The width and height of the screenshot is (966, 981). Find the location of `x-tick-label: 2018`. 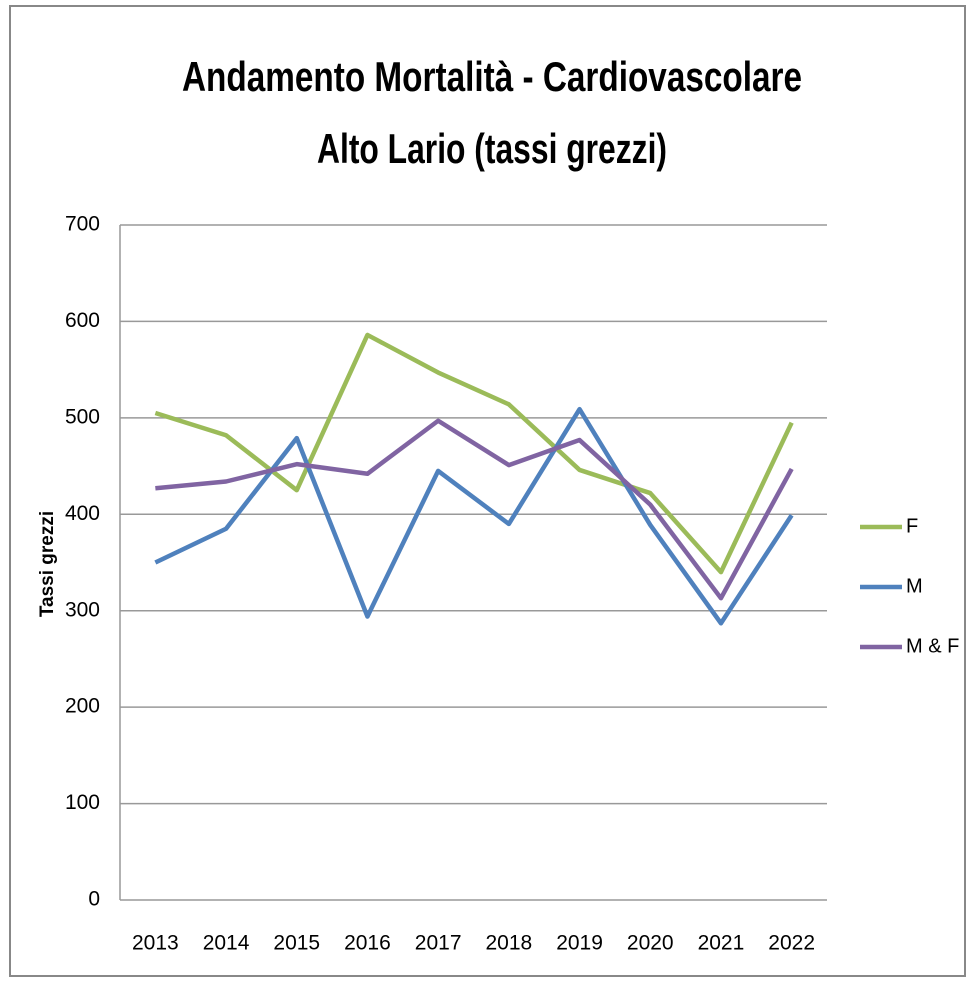

x-tick-label: 2018 is located at coordinates (508, 943).